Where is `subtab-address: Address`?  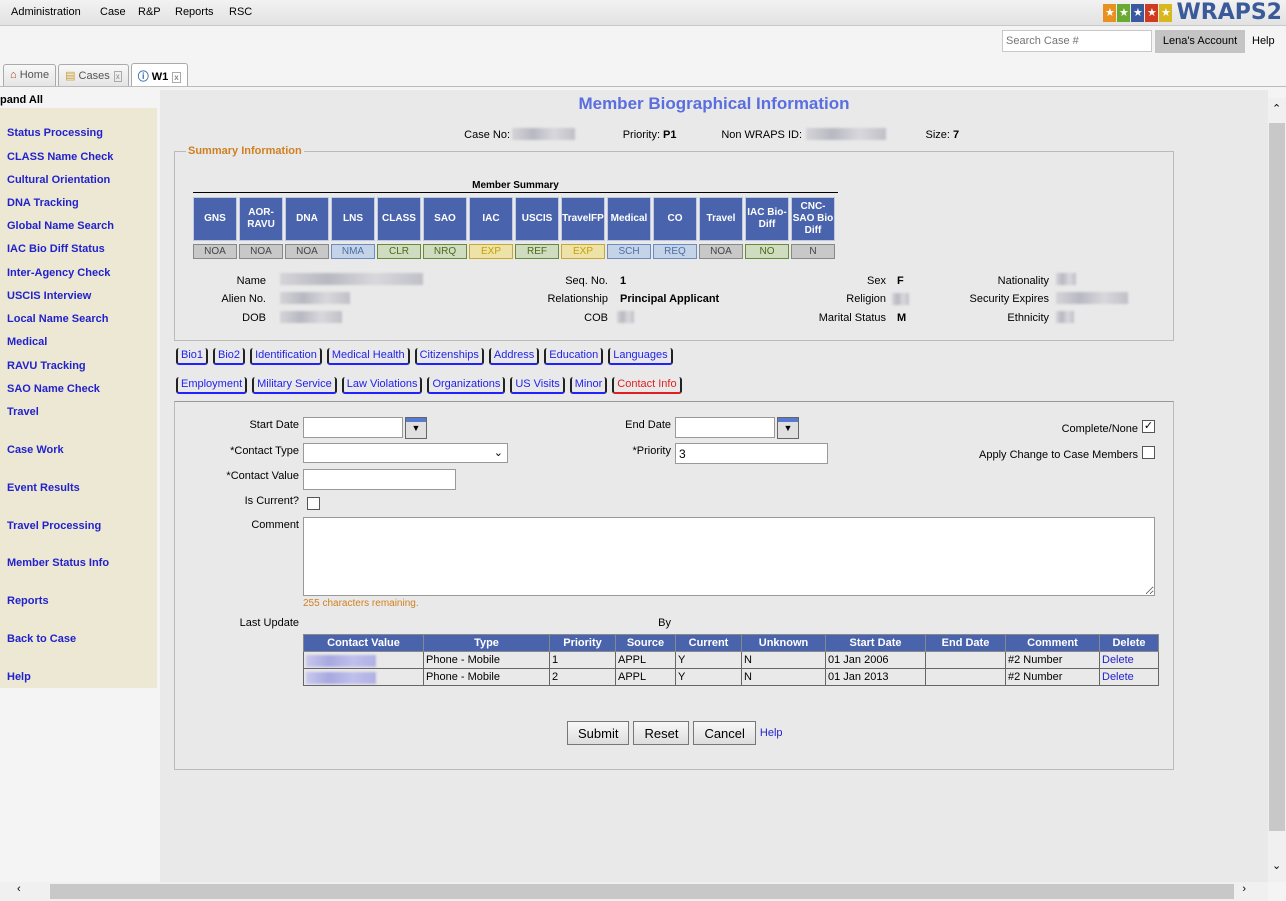 subtab-address: Address is located at coordinates (514, 356).